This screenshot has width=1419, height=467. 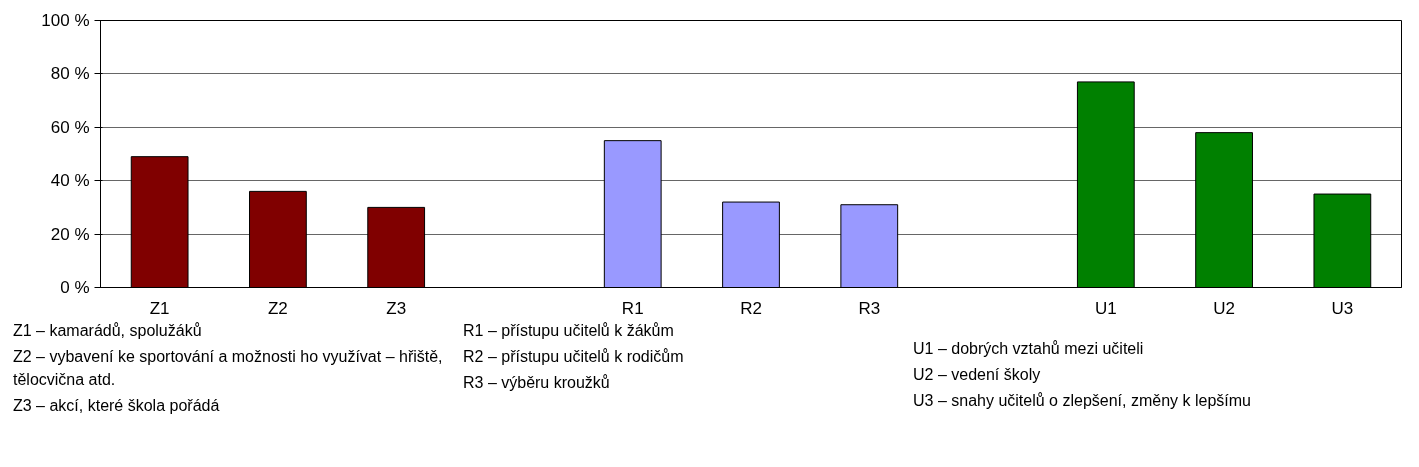 What do you see at coordinates (70, 234) in the screenshot?
I see `y-tick-label: 20 %` at bounding box center [70, 234].